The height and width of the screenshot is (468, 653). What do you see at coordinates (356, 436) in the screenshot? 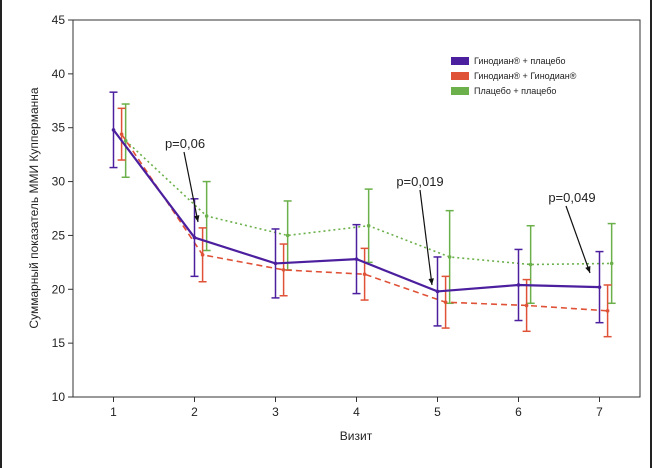
I see `x-axis-label: Визит` at bounding box center [356, 436].